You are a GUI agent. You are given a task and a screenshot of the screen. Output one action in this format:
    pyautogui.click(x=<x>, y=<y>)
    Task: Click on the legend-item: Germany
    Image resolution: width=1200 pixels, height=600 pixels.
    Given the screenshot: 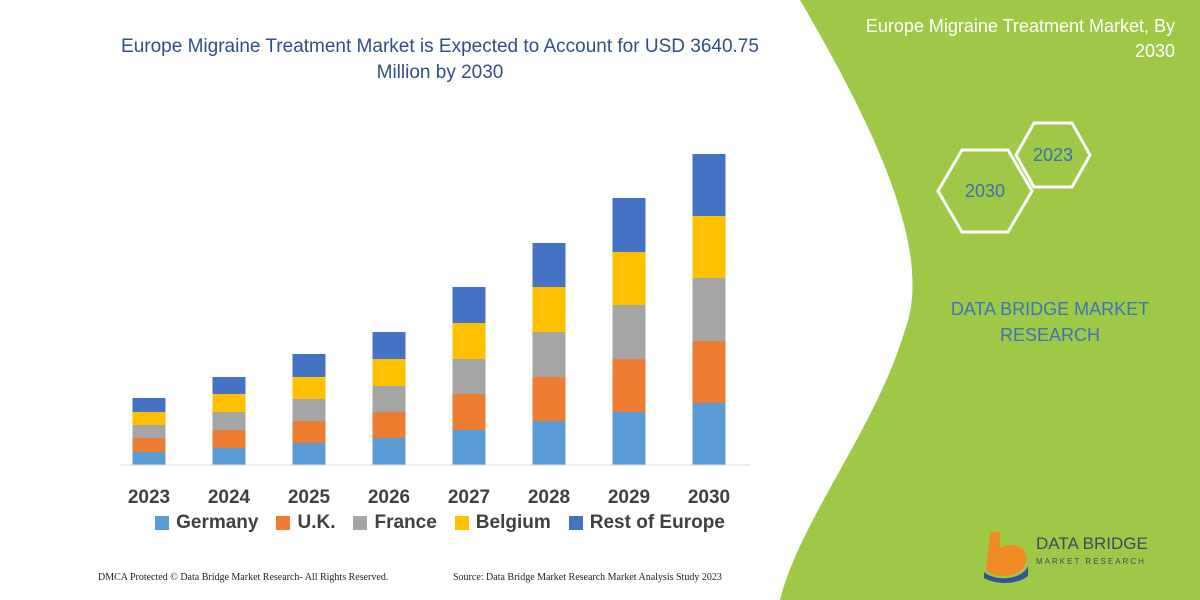 What is the action you would take?
    pyautogui.click(x=206, y=523)
    